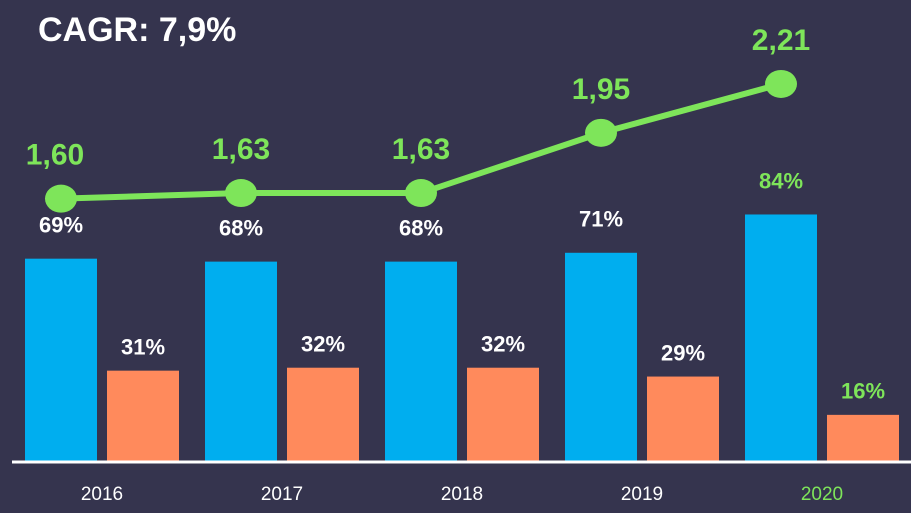 The height and width of the screenshot is (513, 911). Describe the element at coordinates (55, 155) in the screenshot. I see `line-label: 1,60` at that location.